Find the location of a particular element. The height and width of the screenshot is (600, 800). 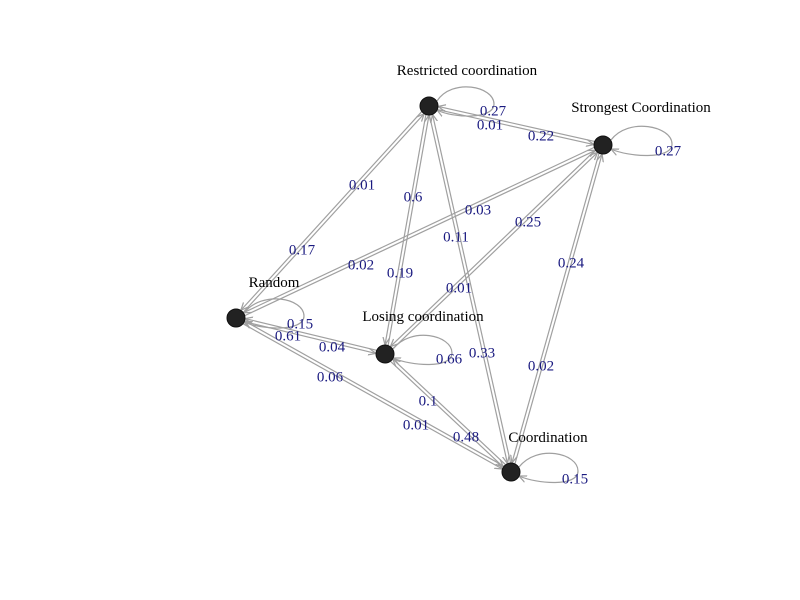

edge-coordination-to-restricted is located at coordinates (472, 288).